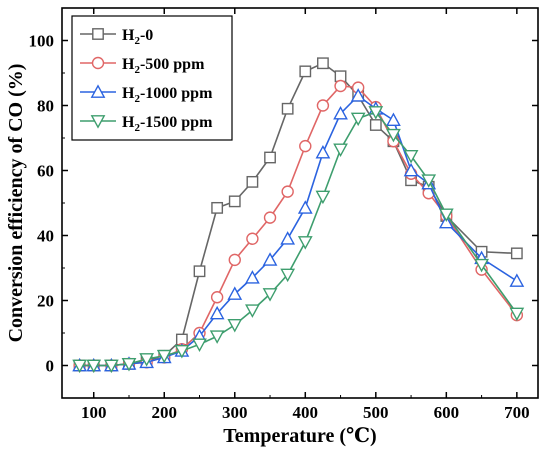  I want to click on x-tick-label: 100, so click(94, 412).